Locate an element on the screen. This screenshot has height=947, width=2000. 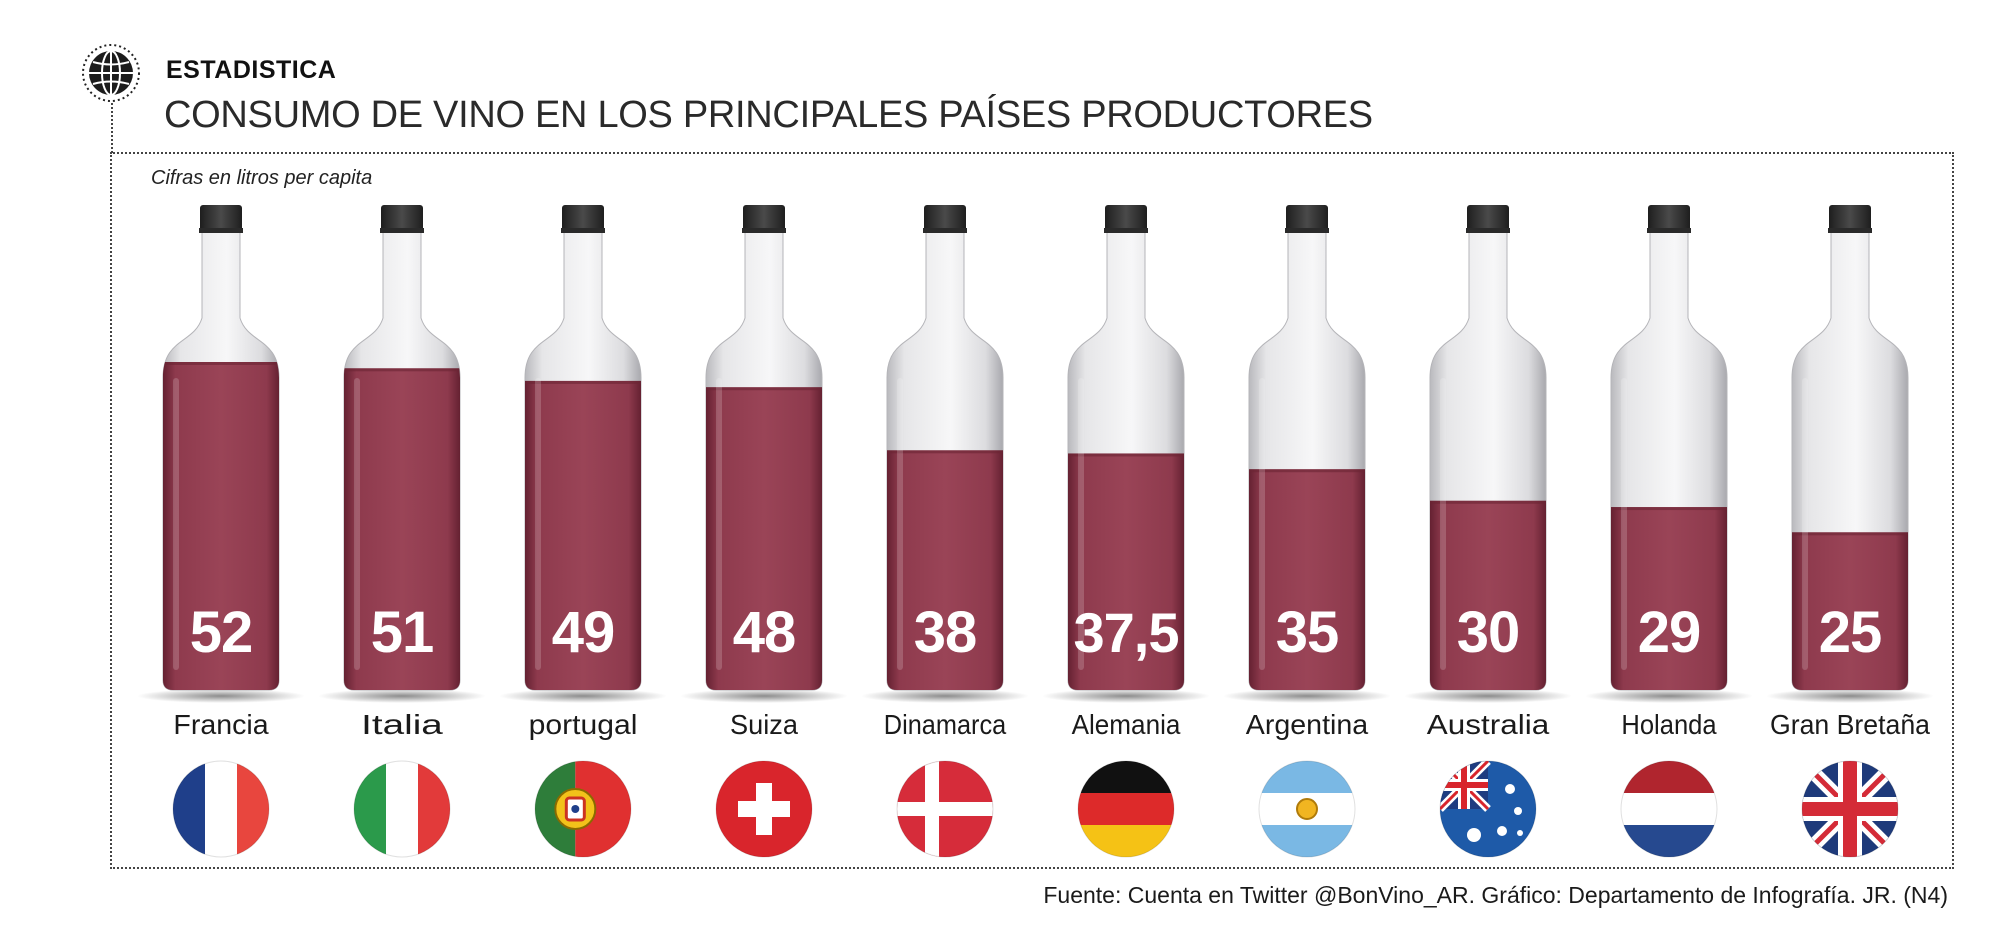
category-label-italia: Italia is located at coordinates (402, 724).